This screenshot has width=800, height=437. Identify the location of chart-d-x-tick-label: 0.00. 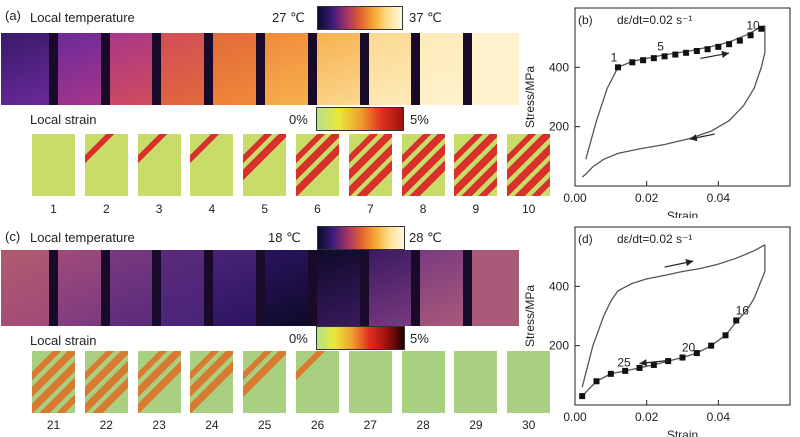
(575, 417).